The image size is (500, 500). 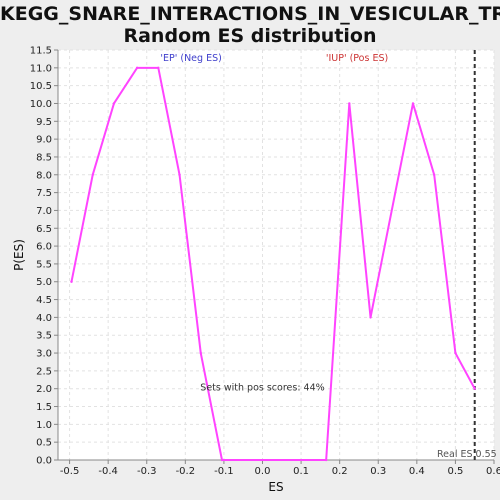 What do you see at coordinates (467, 454) in the screenshot?
I see `real-es-label: Real ES 0.55` at bounding box center [467, 454].